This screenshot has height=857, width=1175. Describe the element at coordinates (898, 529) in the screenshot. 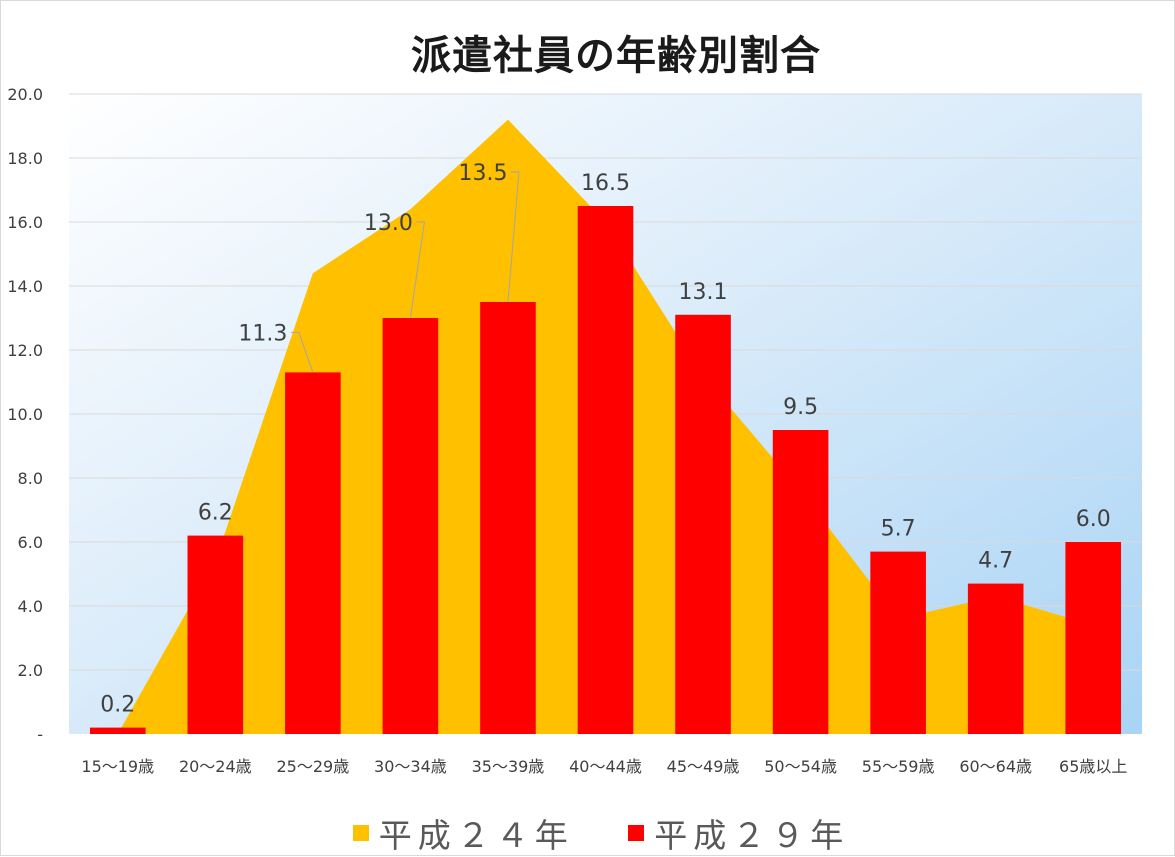

I see `data-label: 5.7` at that location.